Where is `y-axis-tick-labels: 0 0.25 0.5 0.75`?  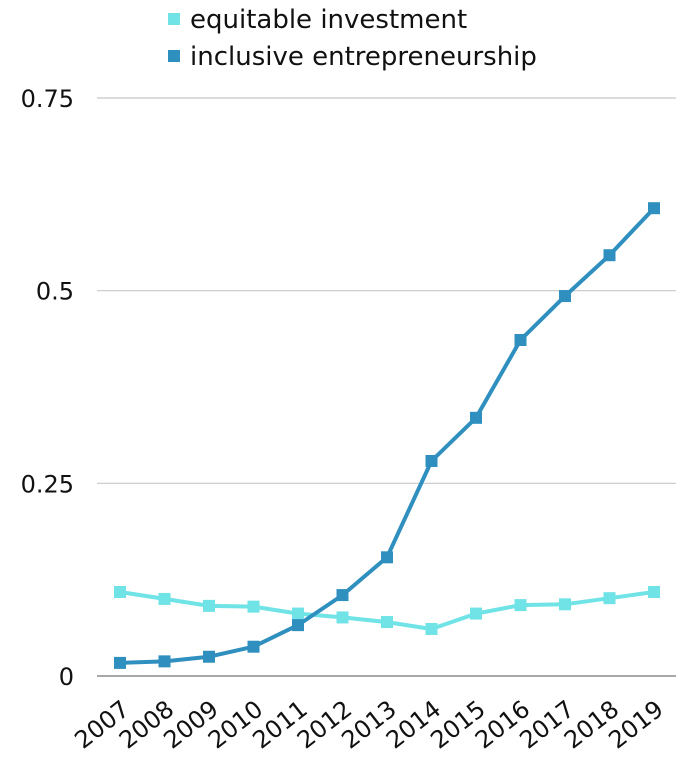
y-axis-tick-labels: 0 0.25 0.5 0.75 is located at coordinates (47, 388).